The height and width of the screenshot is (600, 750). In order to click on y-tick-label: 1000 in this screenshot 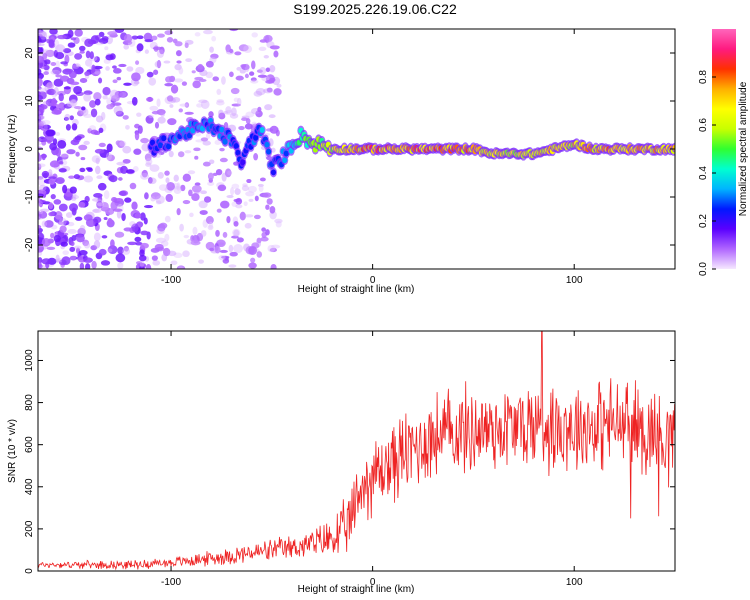, I will do `click(29, 360)`.